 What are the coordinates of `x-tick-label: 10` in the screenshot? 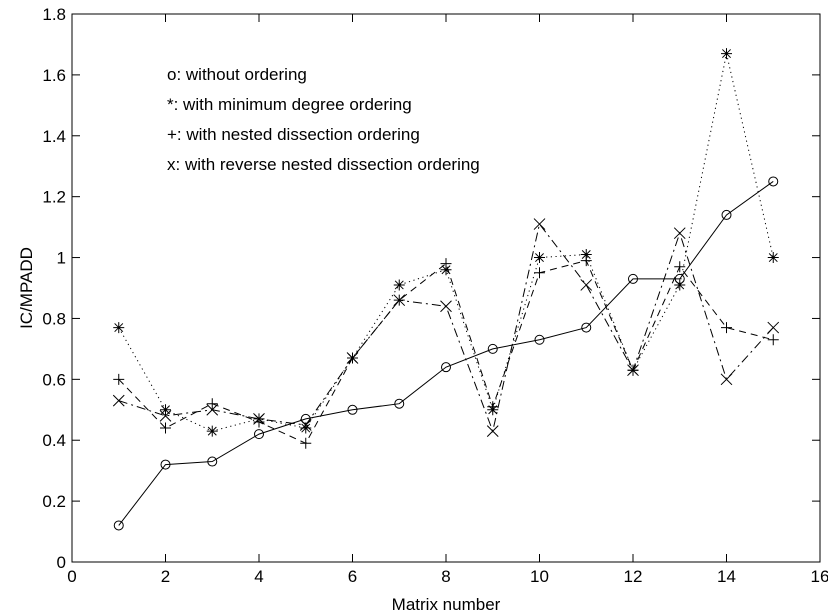 It's located at (539, 576).